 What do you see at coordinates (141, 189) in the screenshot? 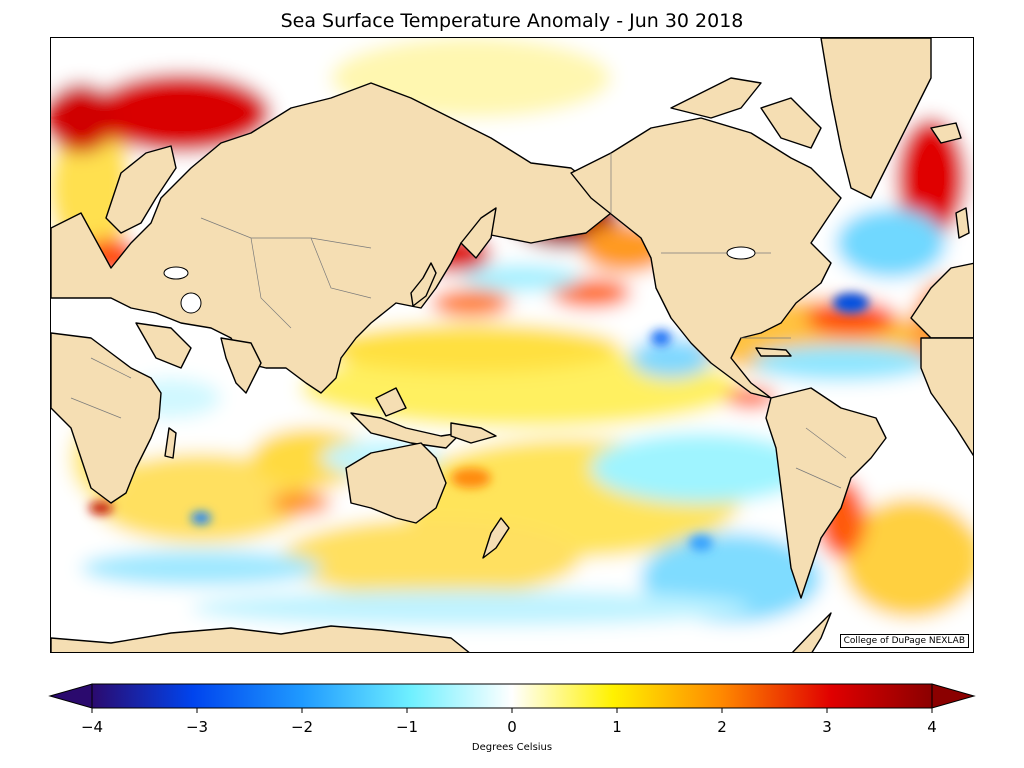
I see `scandinavia` at bounding box center [141, 189].